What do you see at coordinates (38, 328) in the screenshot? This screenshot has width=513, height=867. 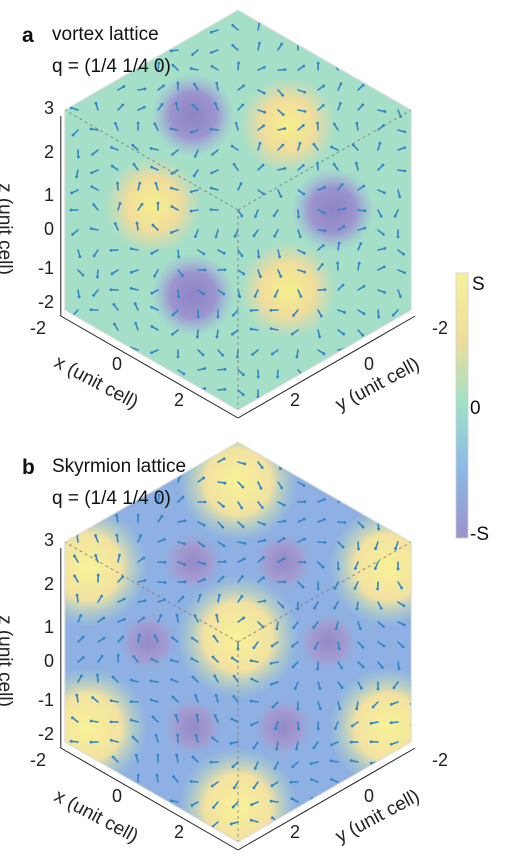 I see `panel-a-x-tick: -2` at bounding box center [38, 328].